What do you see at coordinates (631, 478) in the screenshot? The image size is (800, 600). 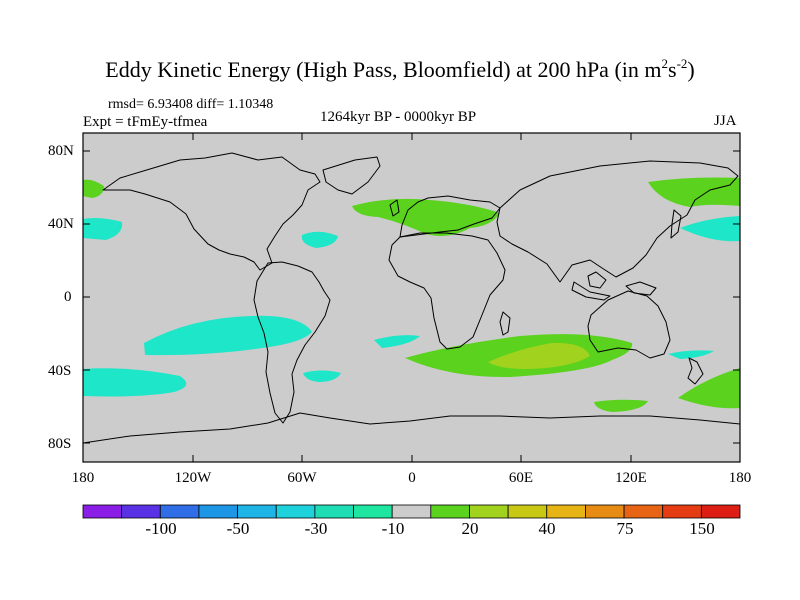 I see `lon-label-120e: 120E` at bounding box center [631, 478].